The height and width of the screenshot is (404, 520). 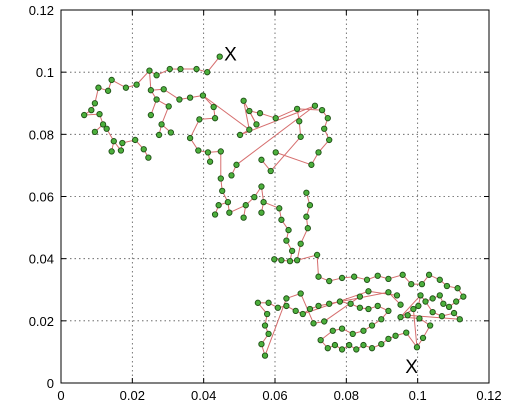 What do you see at coordinates (203, 395) in the screenshot?
I see `x-tick-label: 0.04` at bounding box center [203, 395].